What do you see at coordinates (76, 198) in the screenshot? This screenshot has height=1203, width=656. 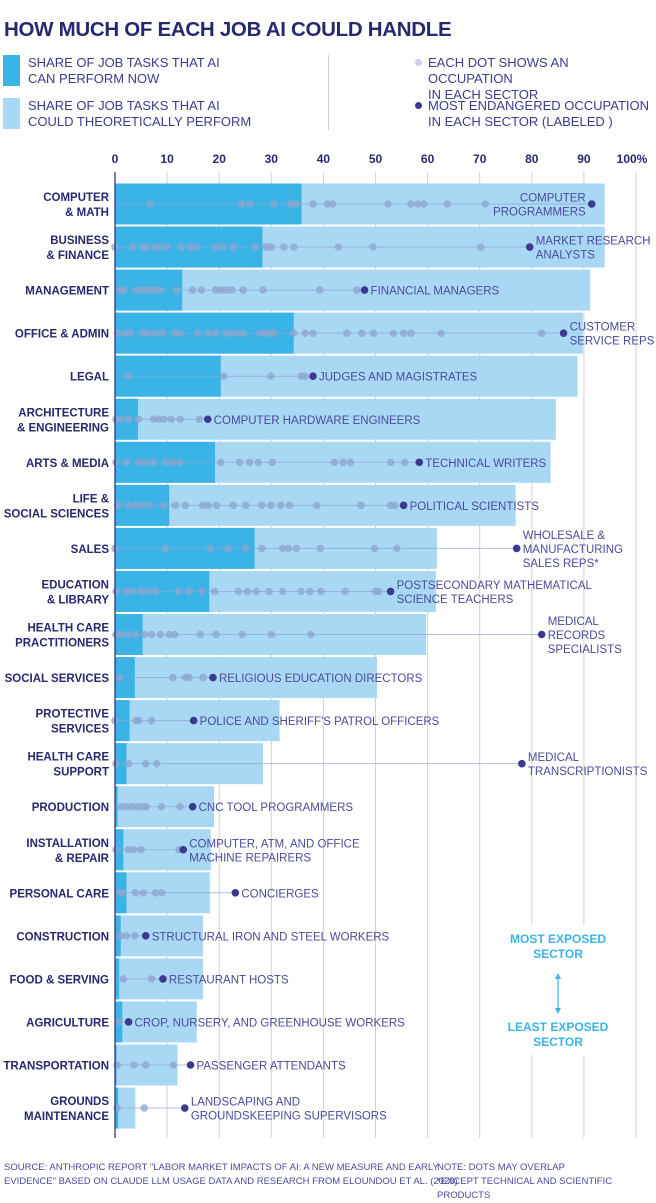 I see `sector-label: COMPUTER` at bounding box center [76, 198].